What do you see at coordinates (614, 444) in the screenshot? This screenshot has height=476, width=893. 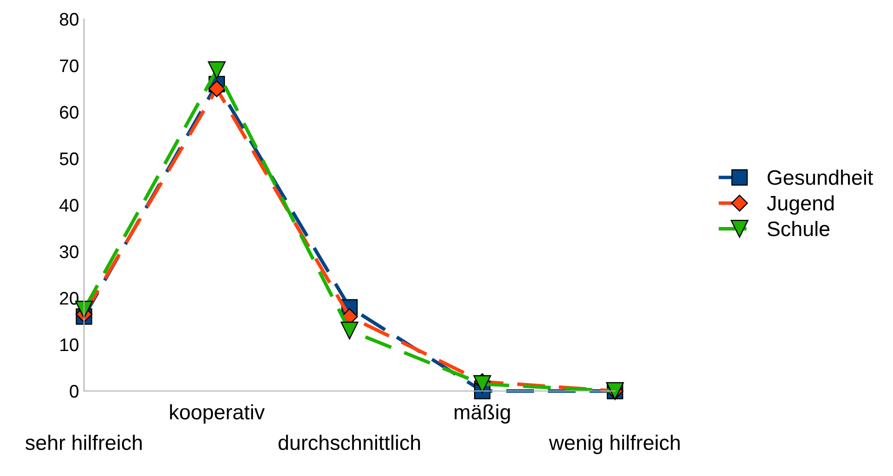 I see `x-tick-label: wenig hilfreich` at bounding box center [614, 444].